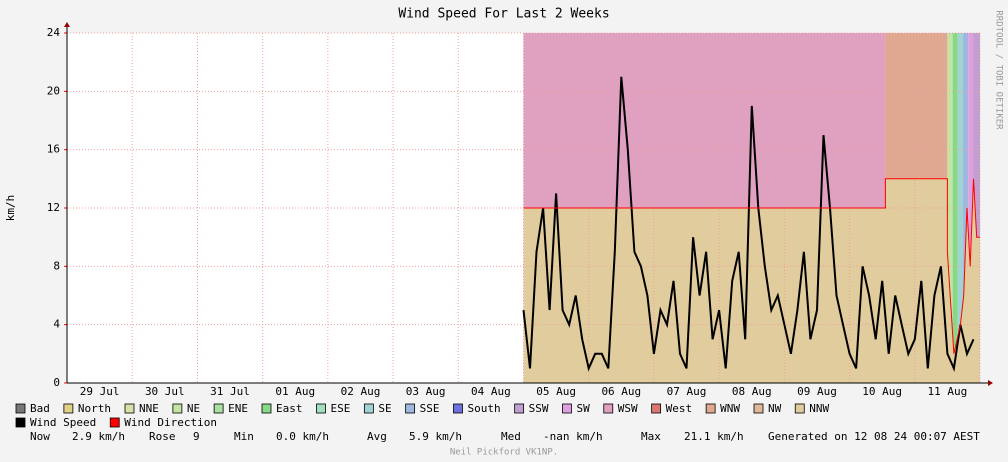 The image size is (1008, 462). What do you see at coordinates (651, 436) in the screenshot?
I see `stat-label: Max` at bounding box center [651, 436].